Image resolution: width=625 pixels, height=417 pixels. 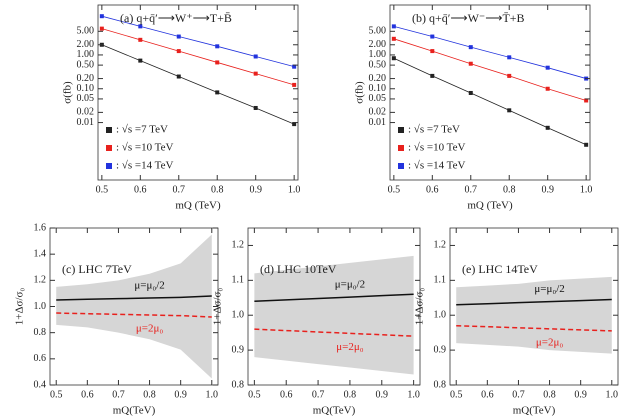 What do you see at coordinates (40, 384) in the screenshot?
I see `y-tick-label: 0.4` at bounding box center [40, 384].